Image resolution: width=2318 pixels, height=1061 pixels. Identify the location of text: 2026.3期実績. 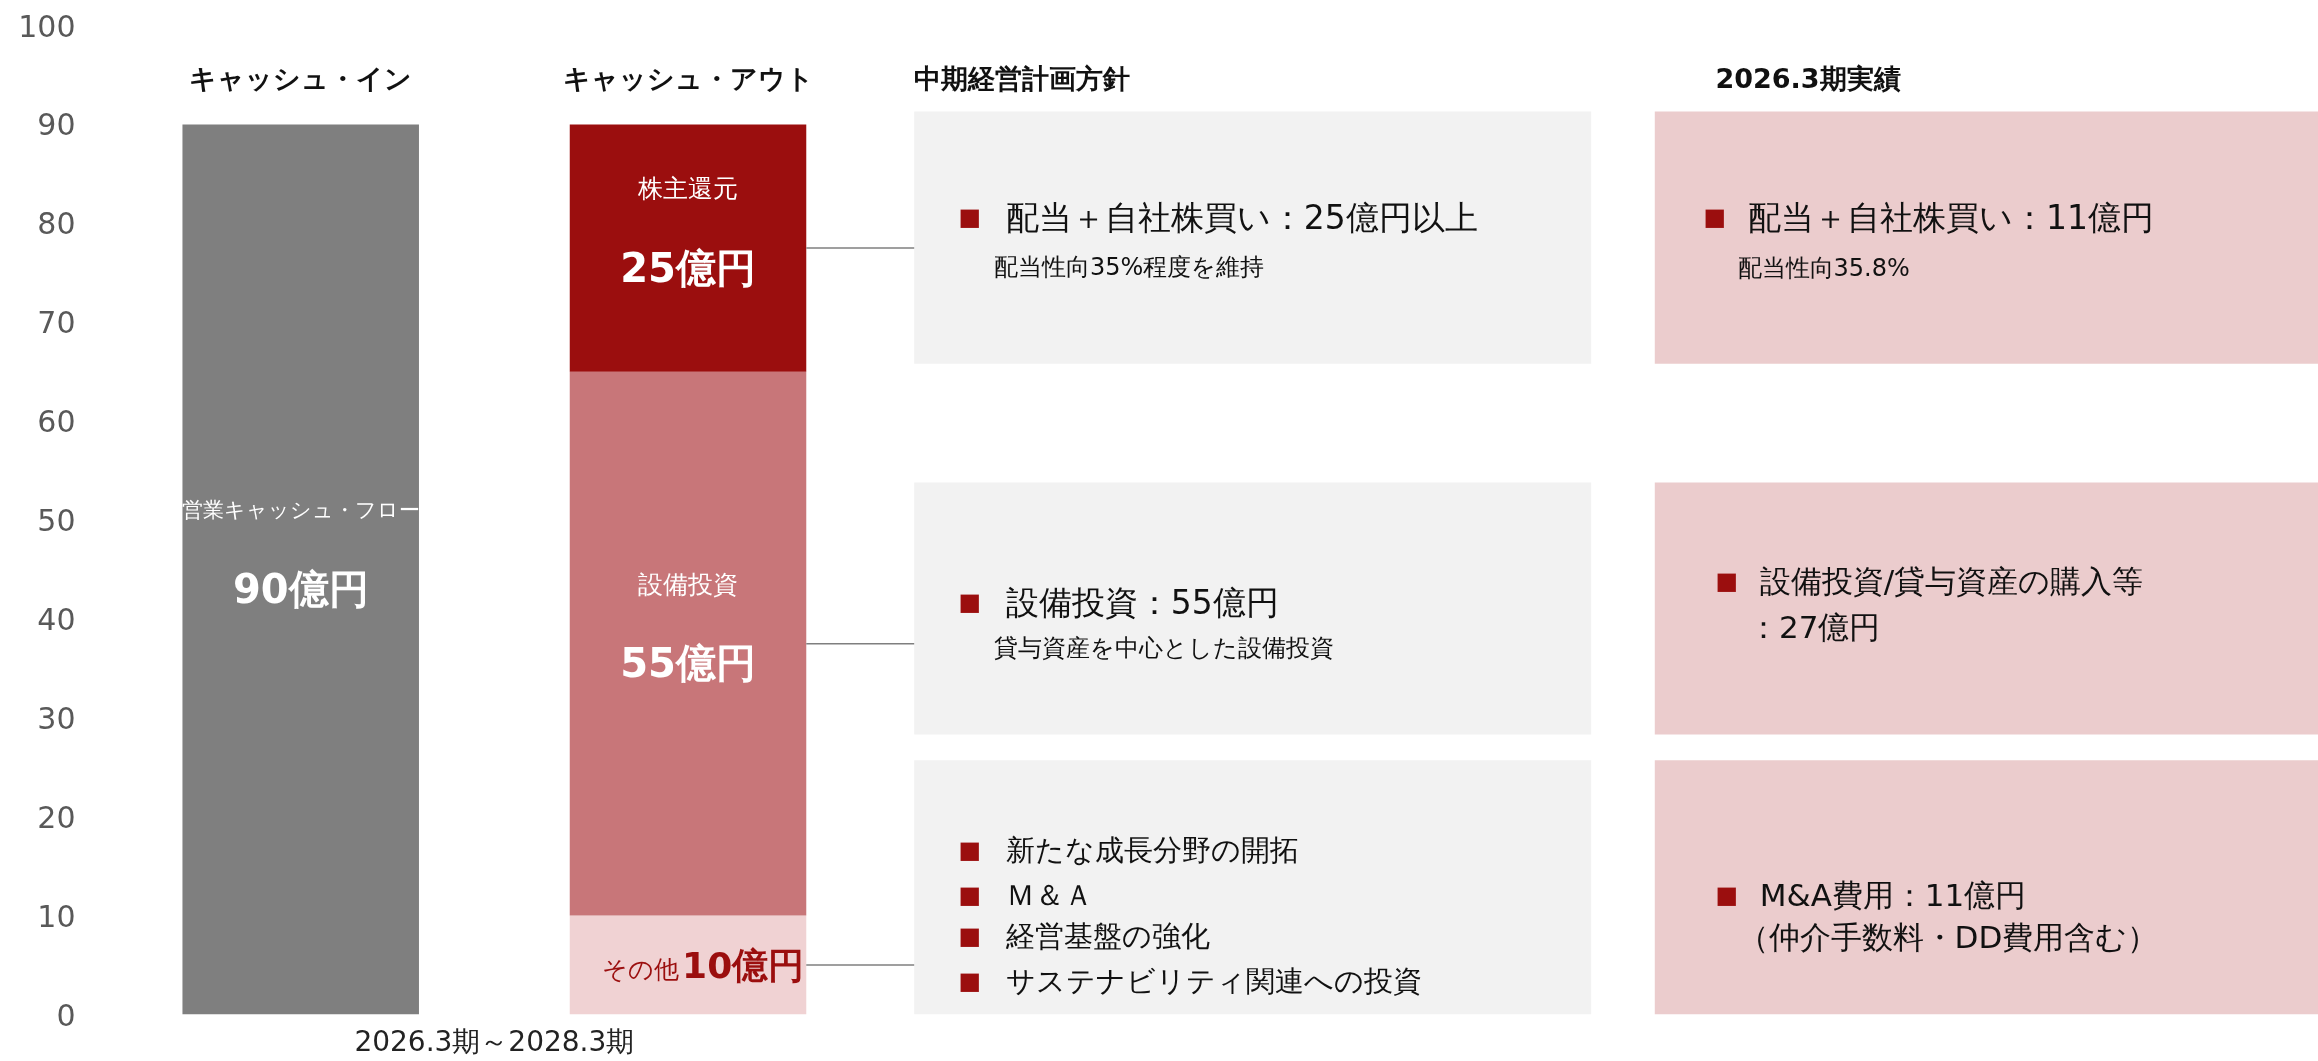
(1808, 79).